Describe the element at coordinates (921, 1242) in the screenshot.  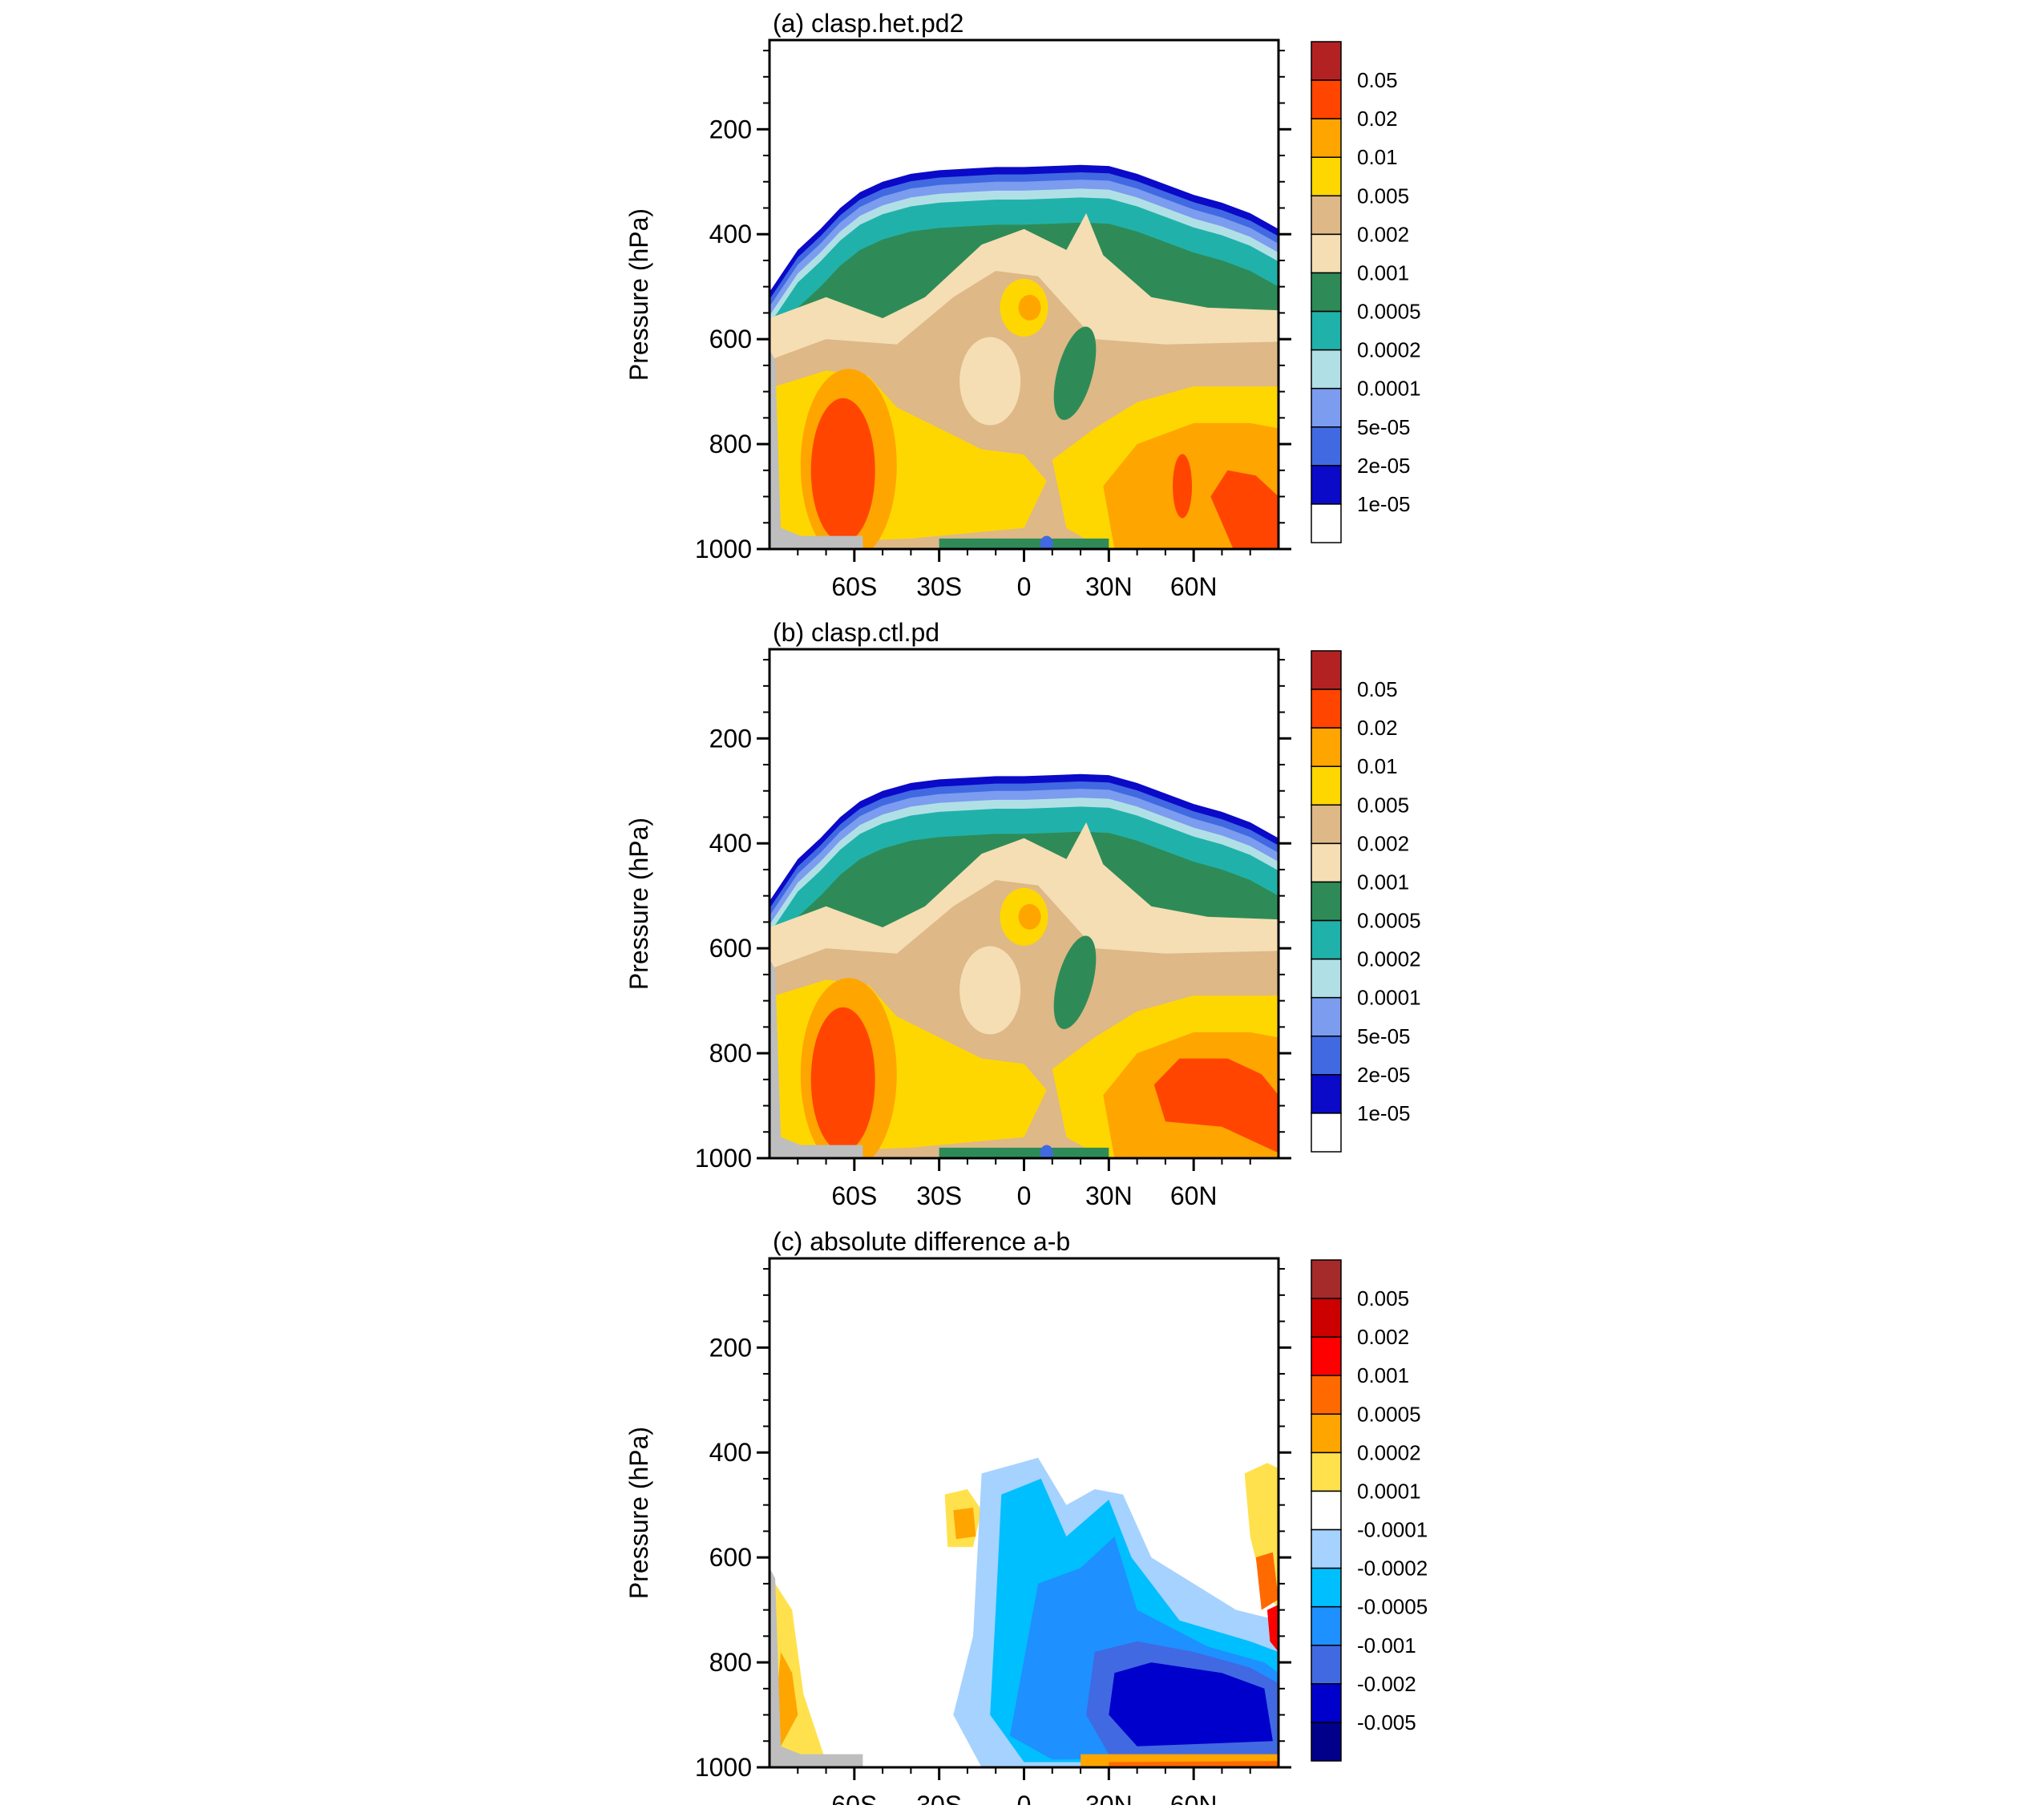
I see `panel-title: (c) absolute difference a-b` at that location.